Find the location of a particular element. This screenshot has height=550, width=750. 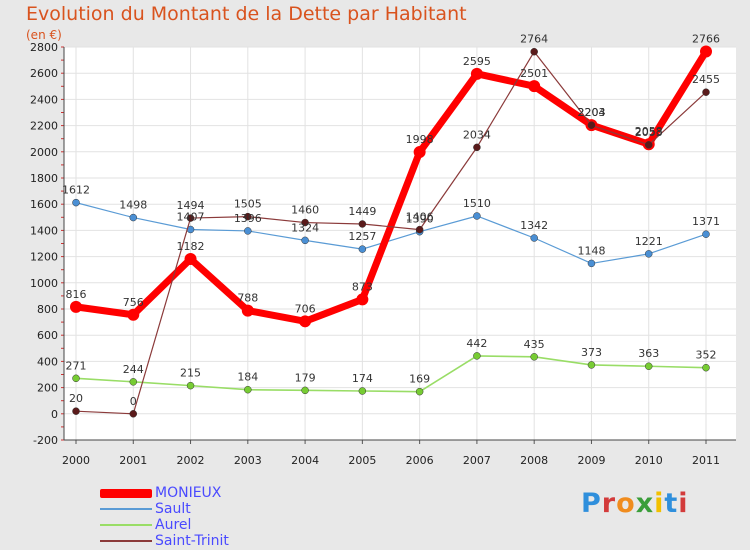

data-label-saint-trinit: 2034 is located at coordinates (477, 134).